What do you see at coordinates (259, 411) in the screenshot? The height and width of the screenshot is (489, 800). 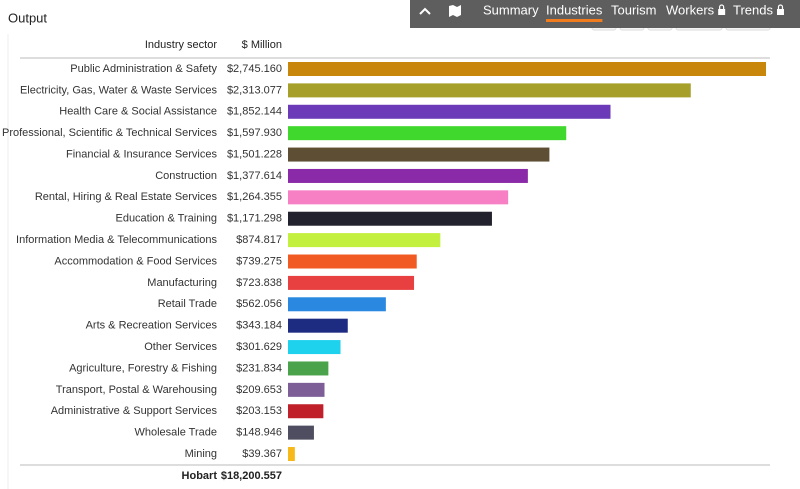 I see `value-label: $203.153` at bounding box center [259, 411].